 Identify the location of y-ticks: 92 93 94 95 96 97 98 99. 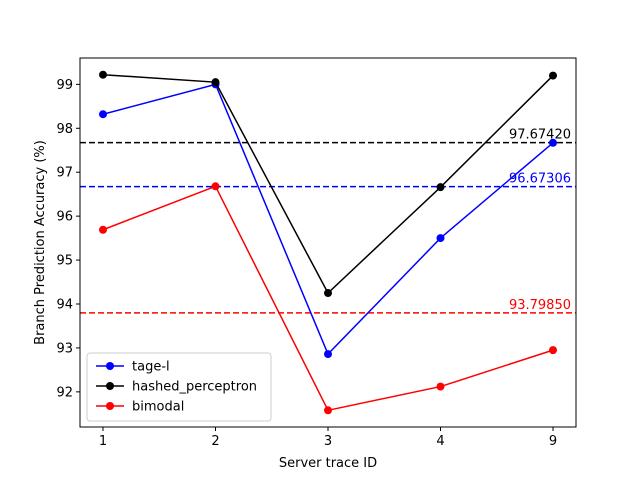
(68, 239).